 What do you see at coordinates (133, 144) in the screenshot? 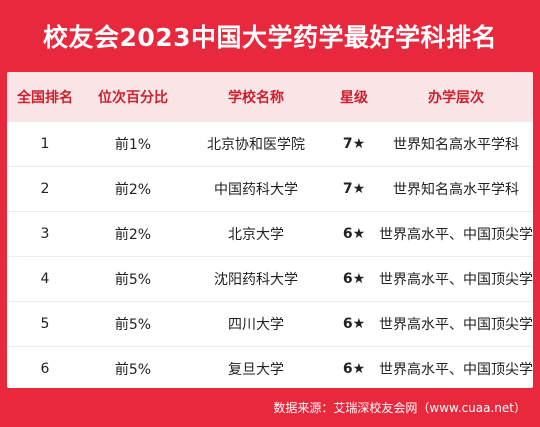
I see `percentile-cell: 前1%` at bounding box center [133, 144].